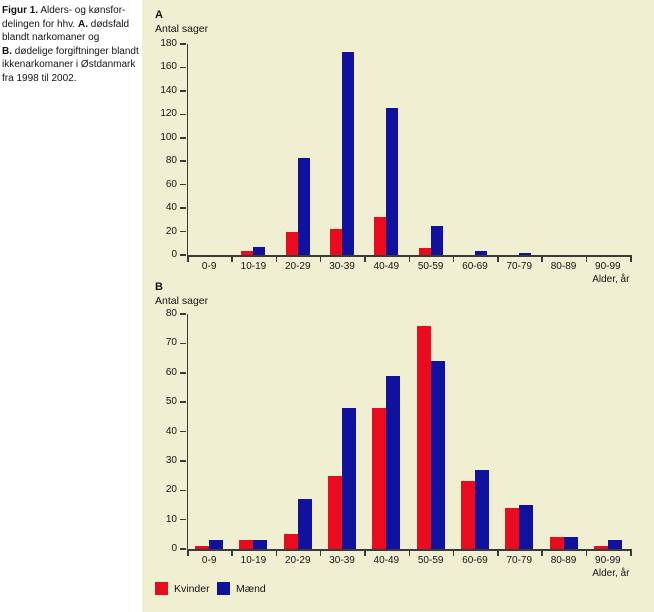 The width and height of the screenshot is (654, 612). Describe the element at coordinates (7, 51) in the screenshot. I see `caption-b-label: B.` at that location.